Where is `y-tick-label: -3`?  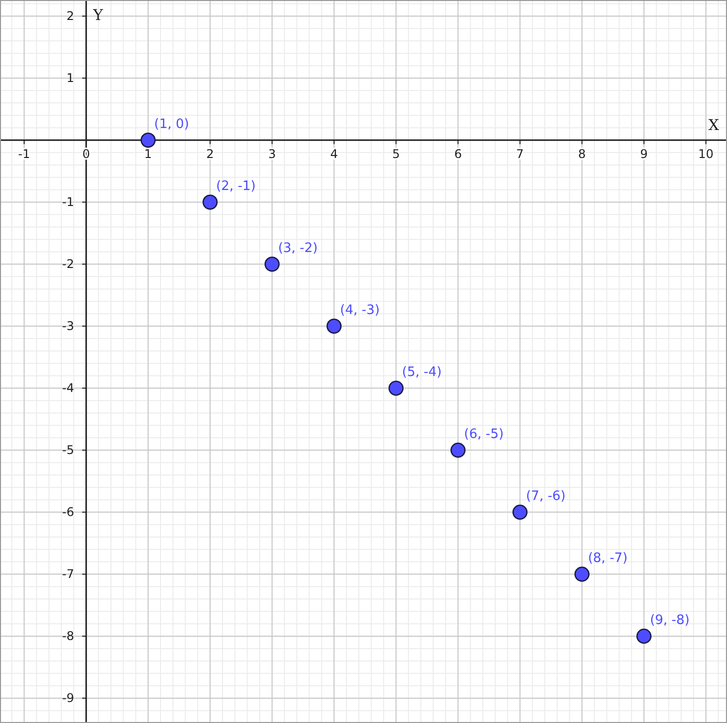 y-tick-label: -3 is located at coordinates (68, 326).